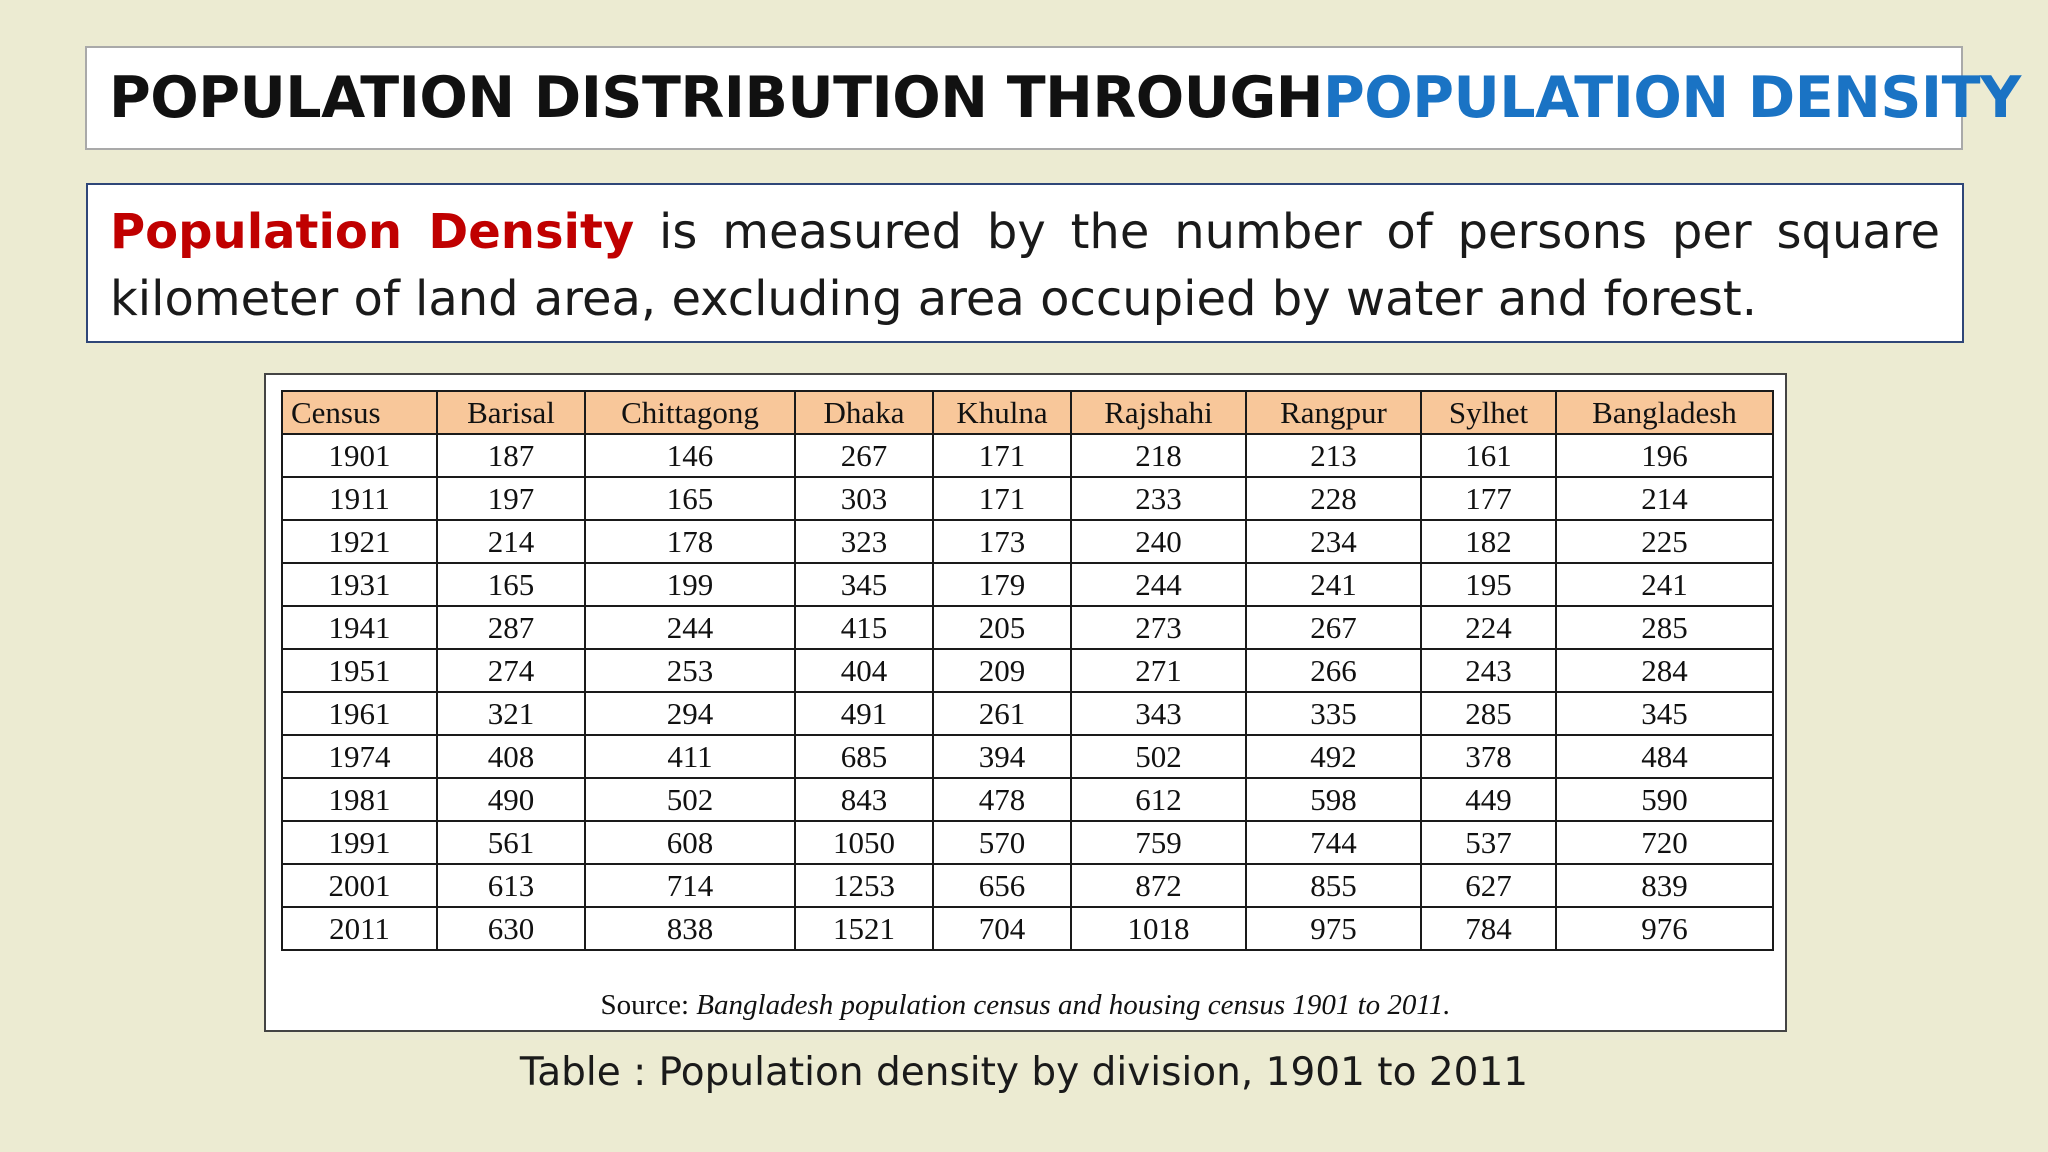 The height and width of the screenshot is (1152, 2048). I want to click on density-cell: 492, so click(1333, 756).